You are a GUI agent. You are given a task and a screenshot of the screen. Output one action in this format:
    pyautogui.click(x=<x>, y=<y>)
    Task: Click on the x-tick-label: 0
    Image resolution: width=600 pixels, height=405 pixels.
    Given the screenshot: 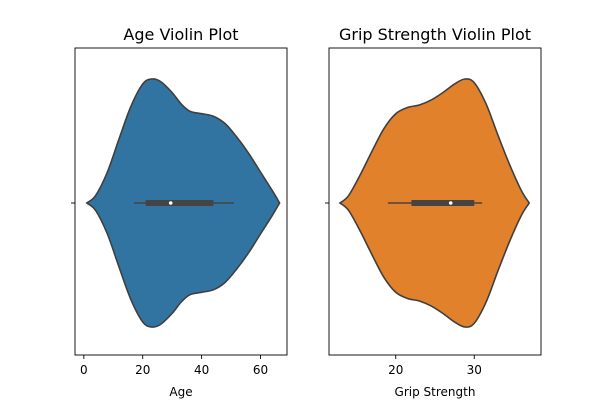 What is the action you would take?
    pyautogui.click(x=84, y=370)
    